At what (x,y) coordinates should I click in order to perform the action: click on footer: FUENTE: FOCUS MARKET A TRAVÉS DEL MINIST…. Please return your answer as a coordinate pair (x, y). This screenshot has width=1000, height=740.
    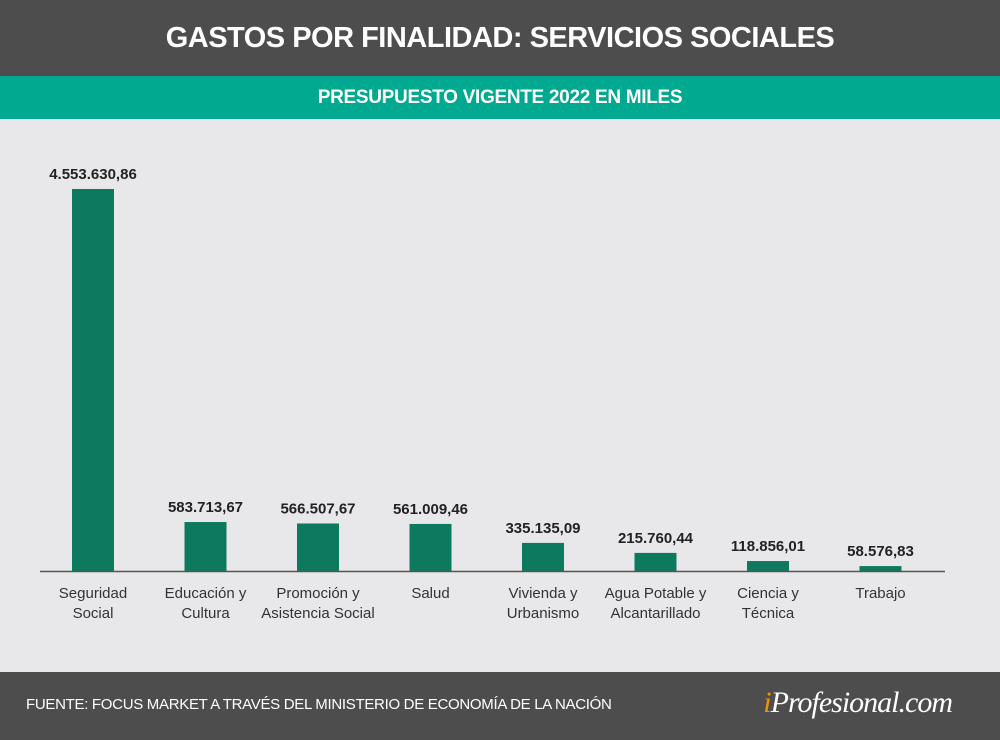
    Looking at the image, I should click on (500, 706).